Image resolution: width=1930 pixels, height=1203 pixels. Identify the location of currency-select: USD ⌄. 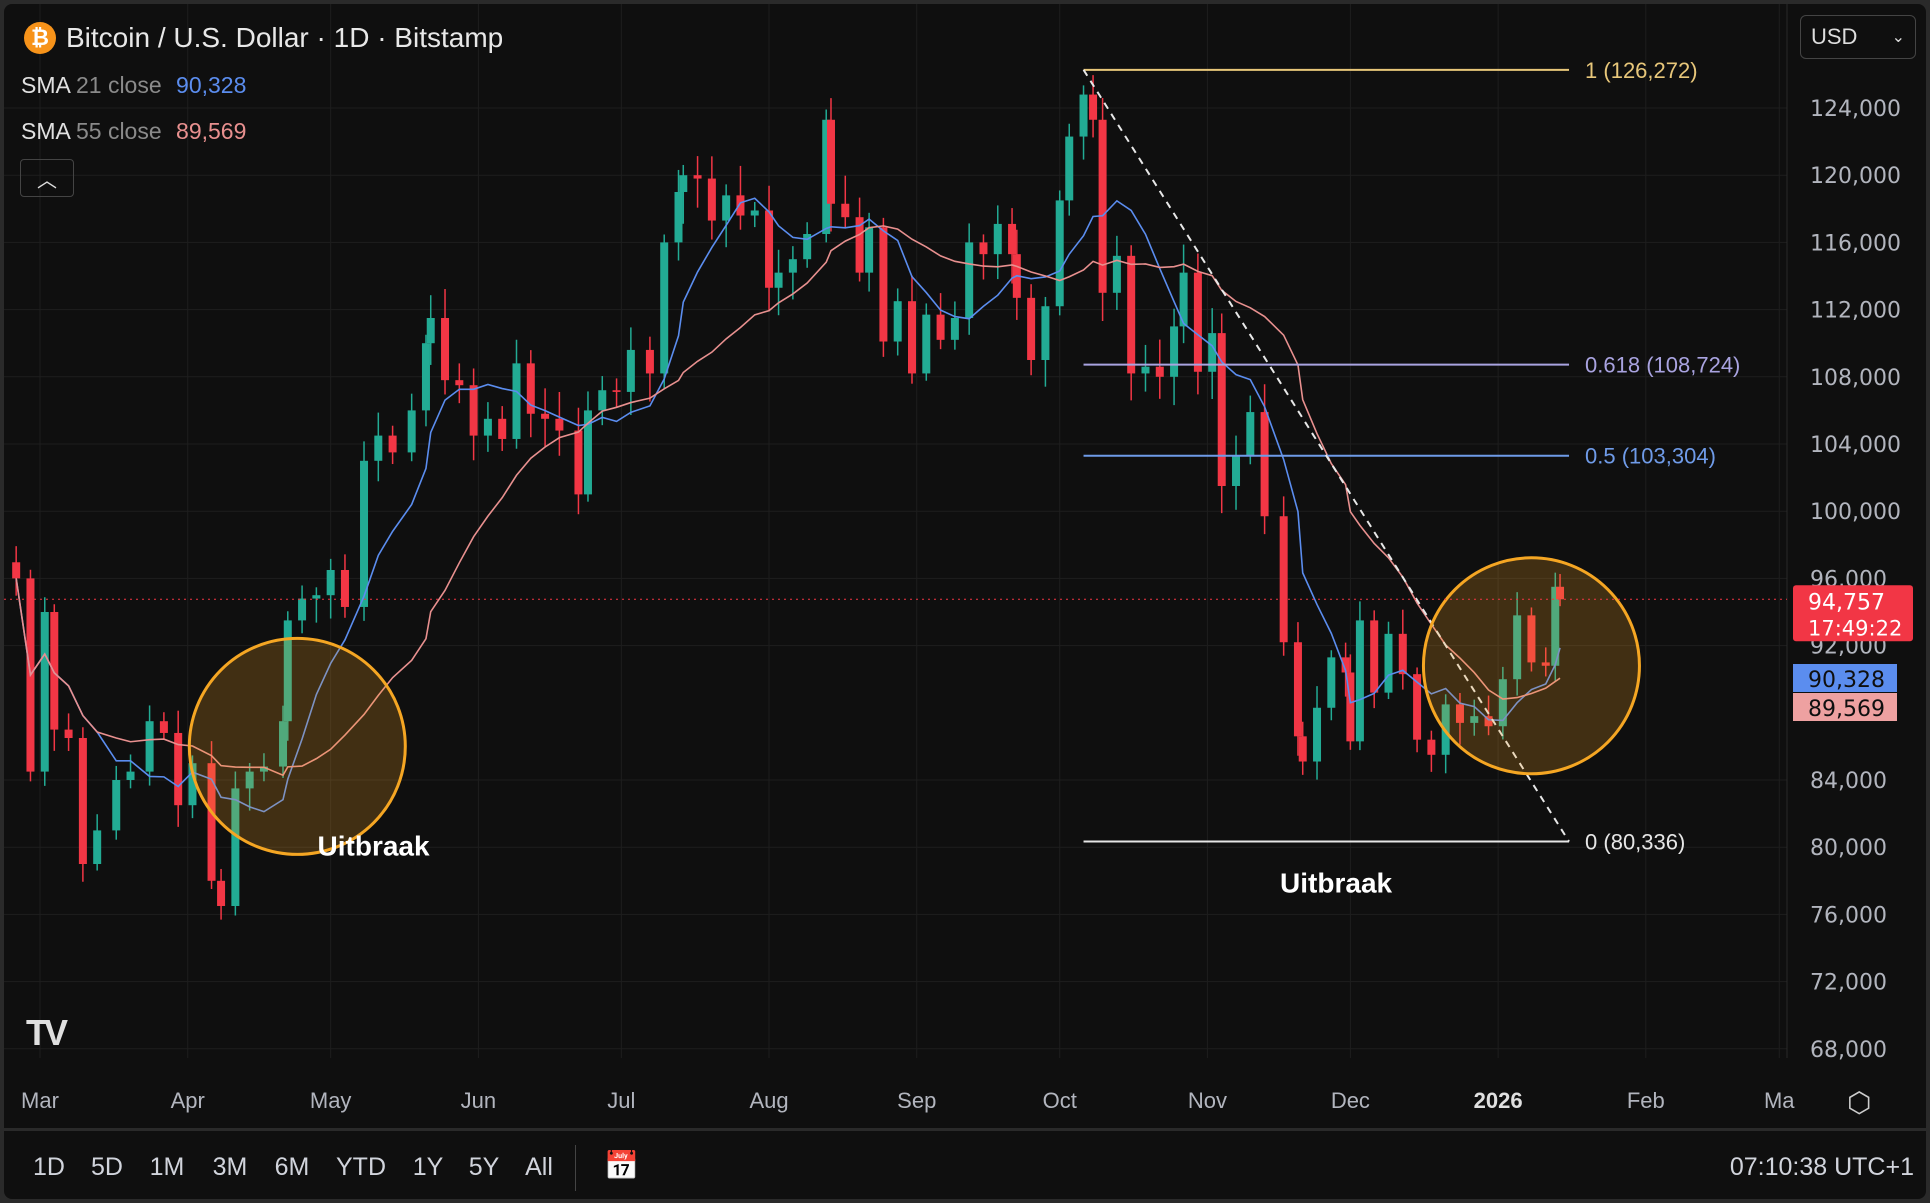
(1858, 37).